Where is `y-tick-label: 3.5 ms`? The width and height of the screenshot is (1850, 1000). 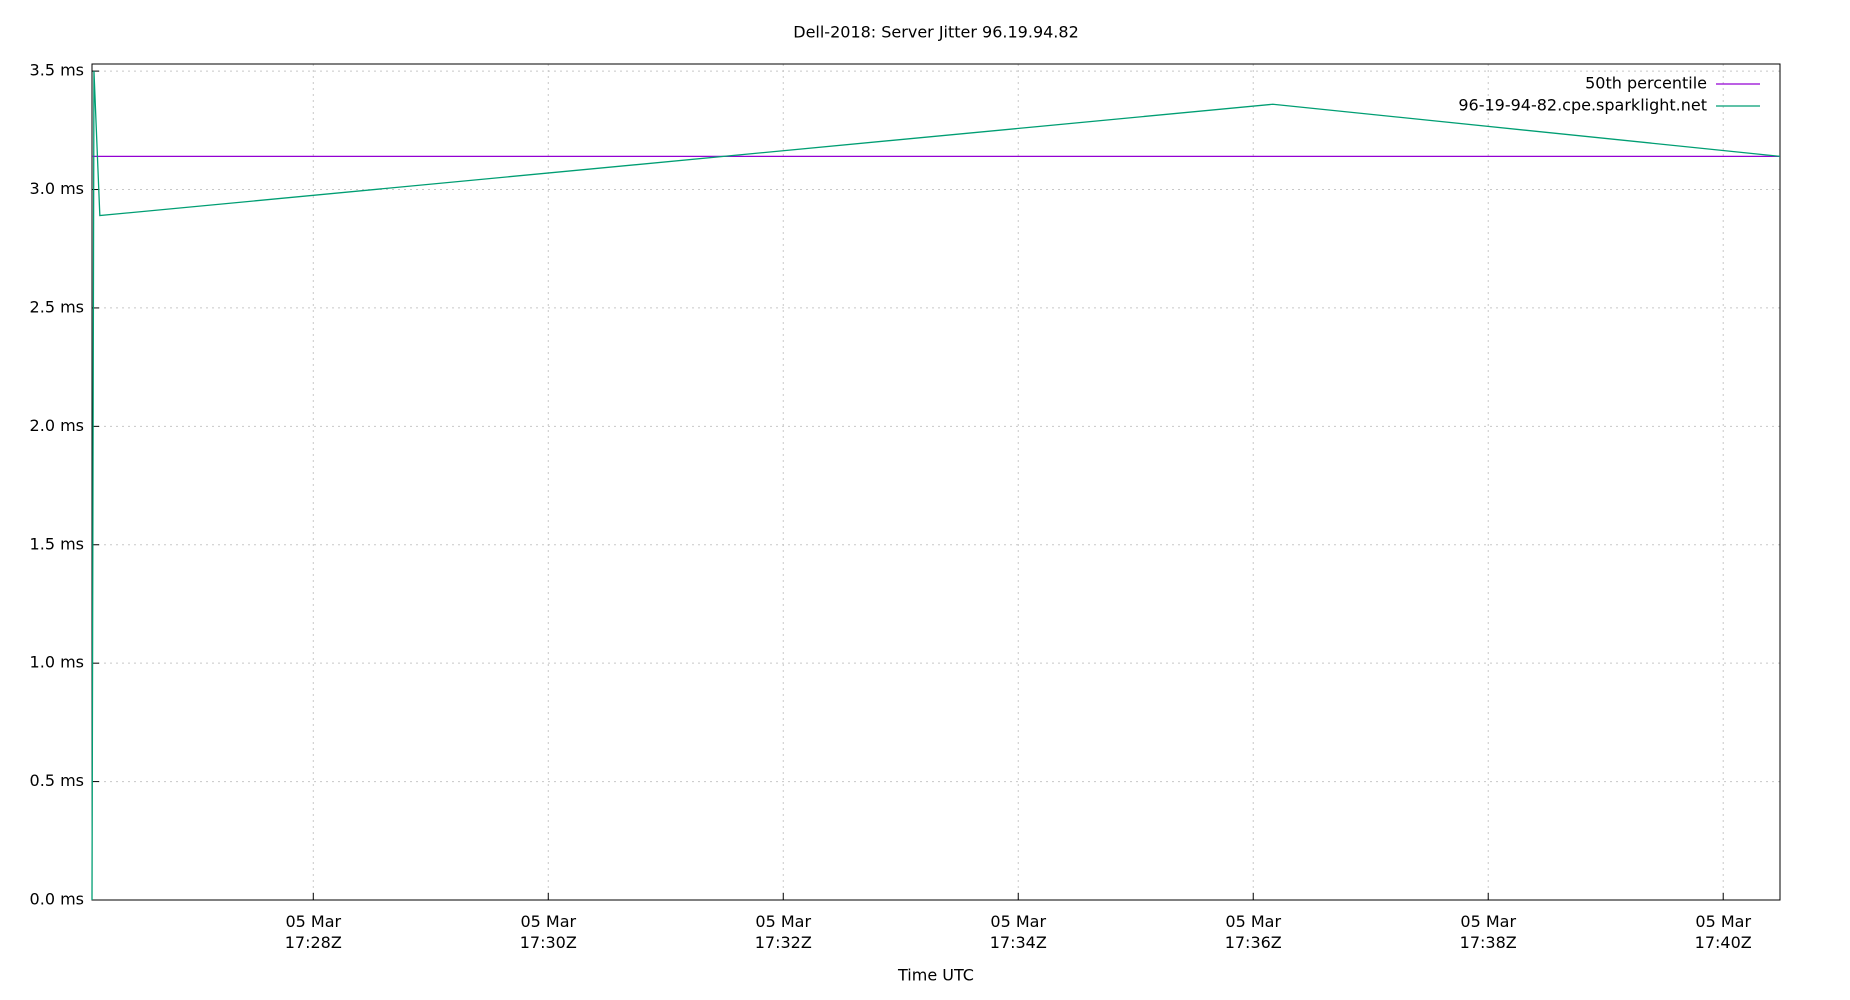 y-tick-label: 3.5 ms is located at coordinates (57, 70).